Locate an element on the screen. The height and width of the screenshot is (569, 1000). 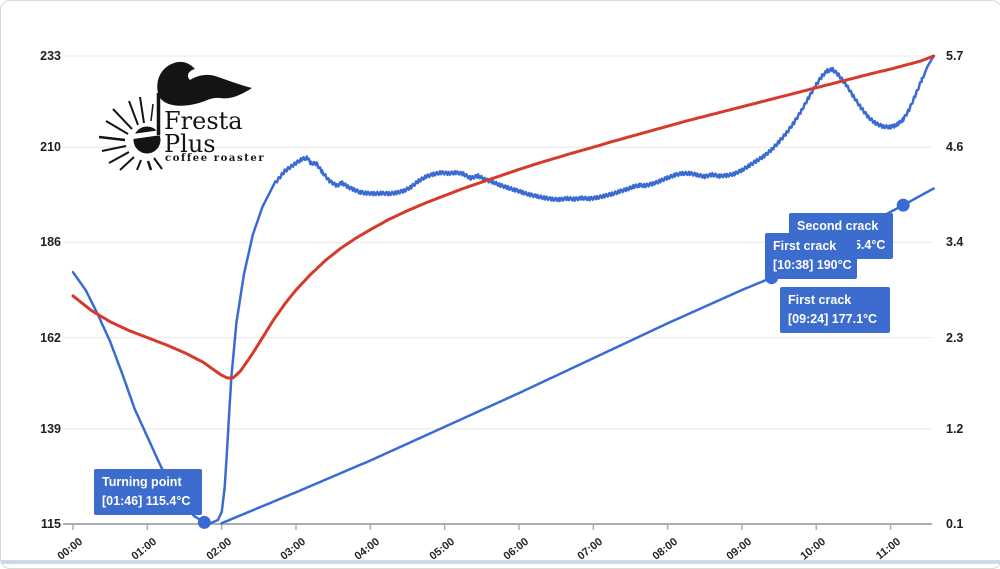
y-left-tick-label: 115 is located at coordinates (50, 524).